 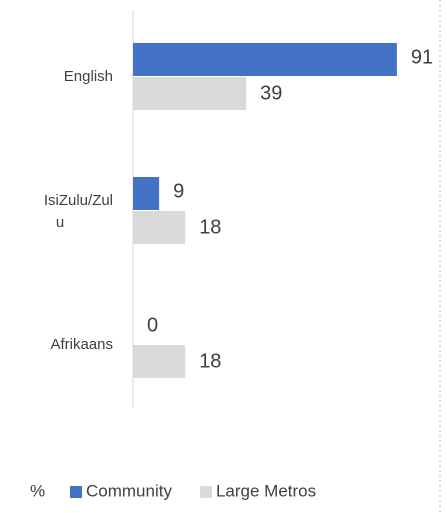 What do you see at coordinates (271, 93) in the screenshot?
I see `value-label: 39` at bounding box center [271, 93].